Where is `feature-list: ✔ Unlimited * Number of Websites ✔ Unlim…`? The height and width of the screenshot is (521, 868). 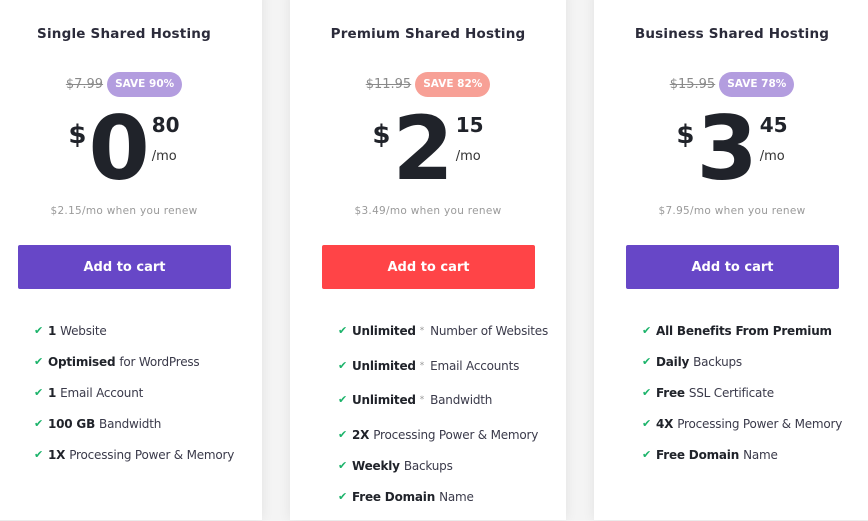 feature-list: ✔ Unlimited * Number of Websites ✔ Unlim… is located at coordinates (443, 422).